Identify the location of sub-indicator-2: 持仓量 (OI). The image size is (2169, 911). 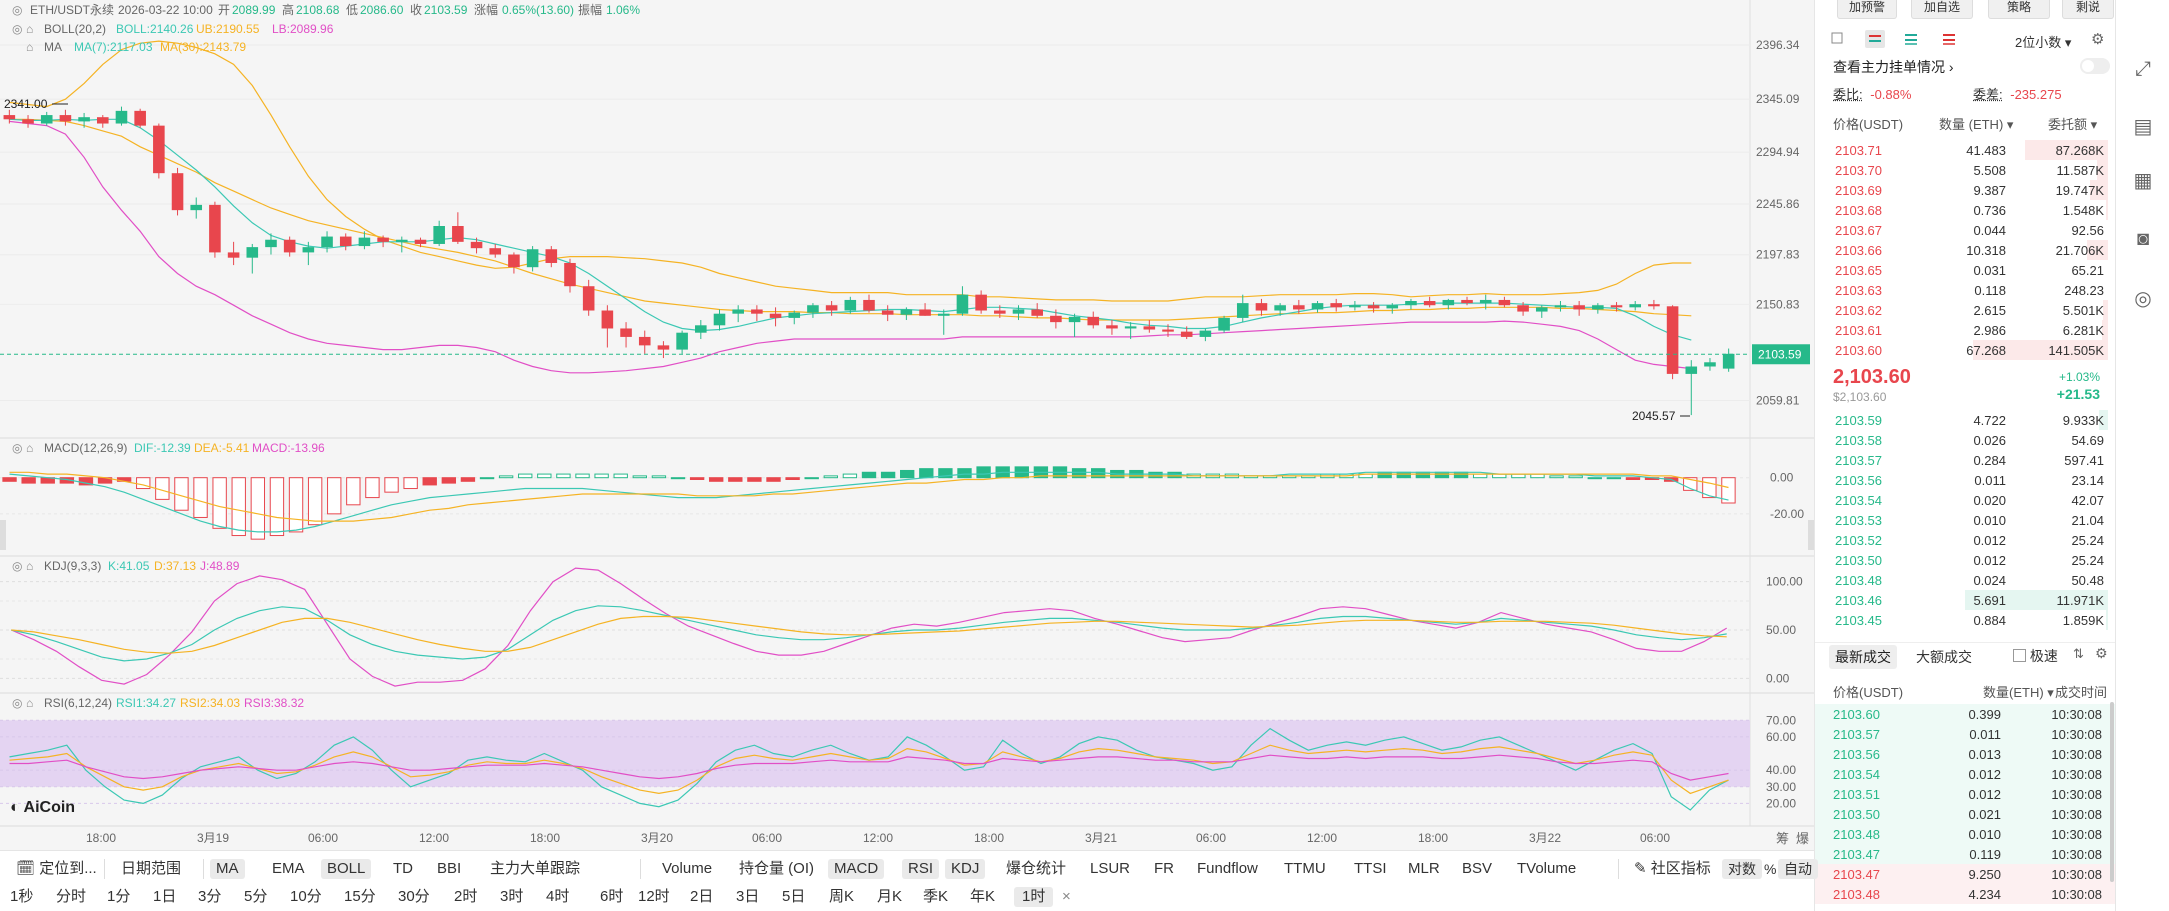
(776, 868).